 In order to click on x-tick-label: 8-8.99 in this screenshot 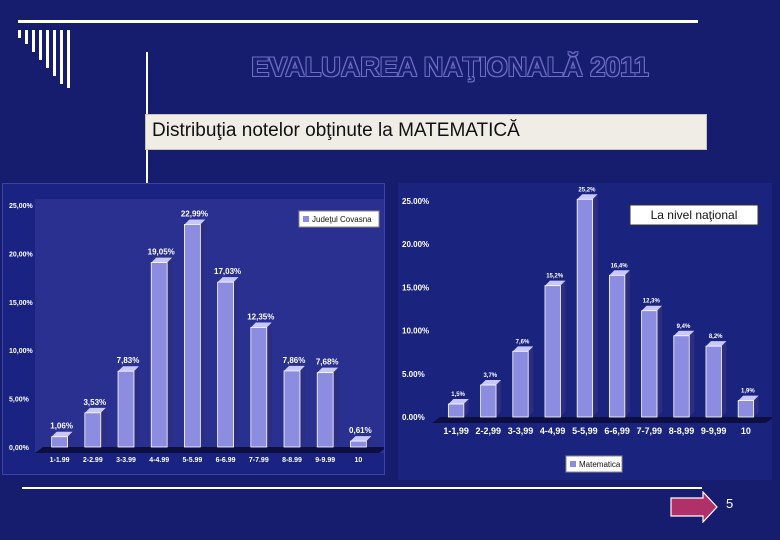, I will do `click(292, 460)`.